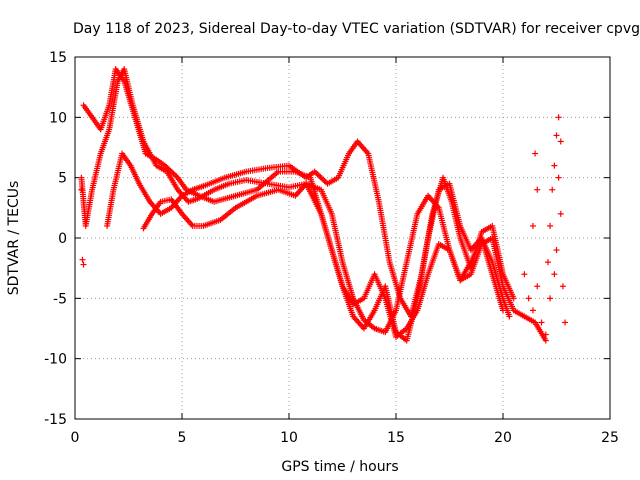 This screenshot has width=640, height=480. What do you see at coordinates (55, 360) in the screenshot?
I see `y-tick-label: -10` at bounding box center [55, 360].